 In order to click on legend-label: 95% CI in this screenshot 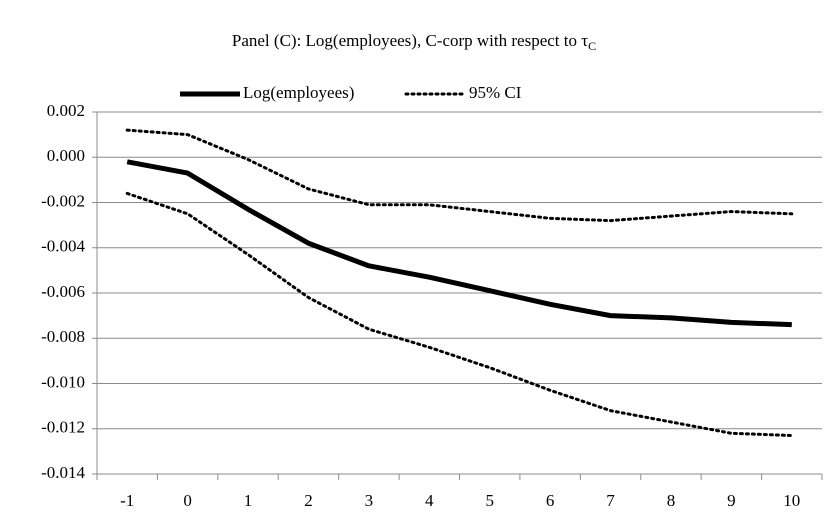, I will do `click(495, 92)`.